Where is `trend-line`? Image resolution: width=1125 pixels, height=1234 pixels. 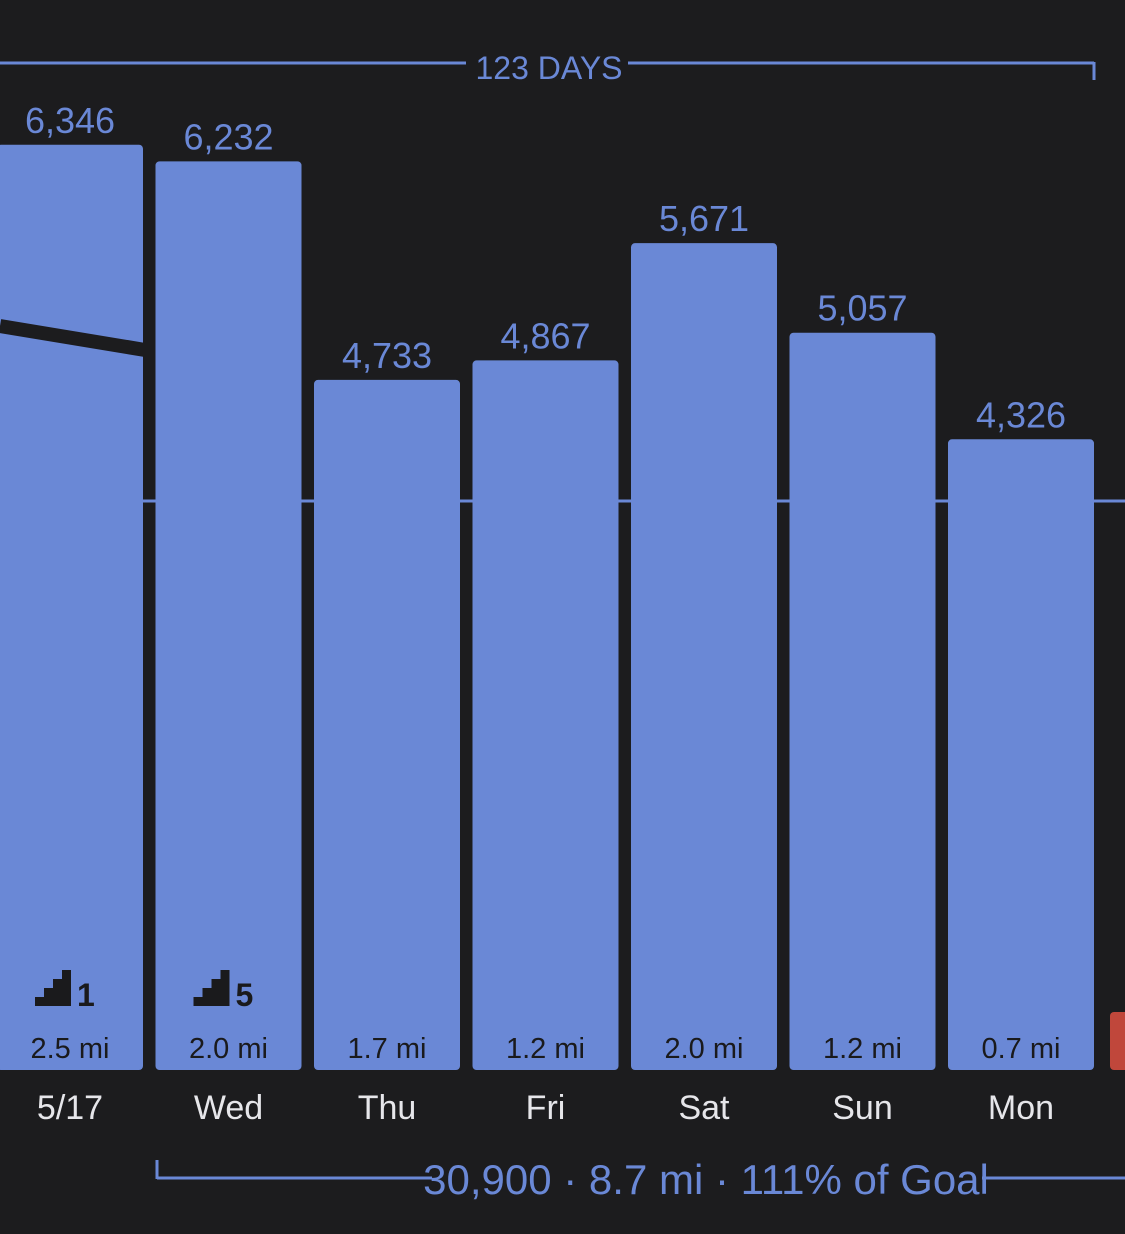
trend-line is located at coordinates (73, 338).